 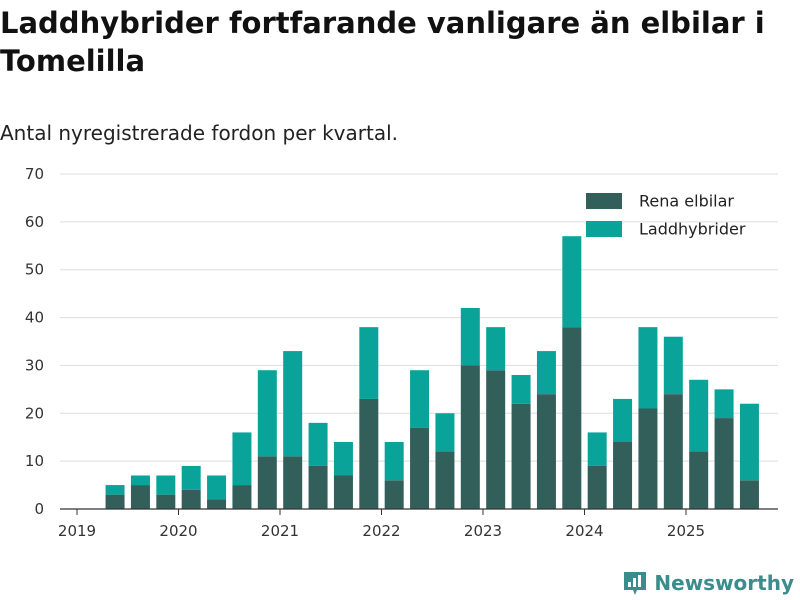 What do you see at coordinates (199, 133) in the screenshot?
I see `chart-subtitle: Antal nyregistrerade fordon per kvartal.` at bounding box center [199, 133].